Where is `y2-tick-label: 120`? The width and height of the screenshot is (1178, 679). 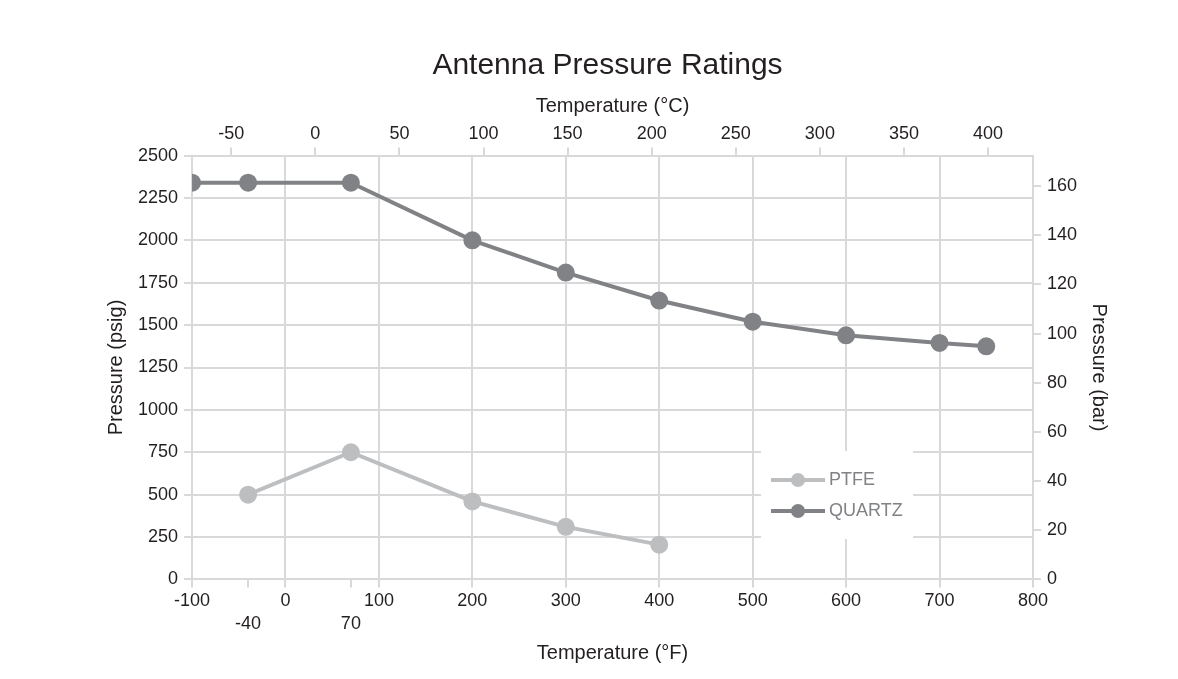
y2-tick-label: 120 is located at coordinates (1062, 283).